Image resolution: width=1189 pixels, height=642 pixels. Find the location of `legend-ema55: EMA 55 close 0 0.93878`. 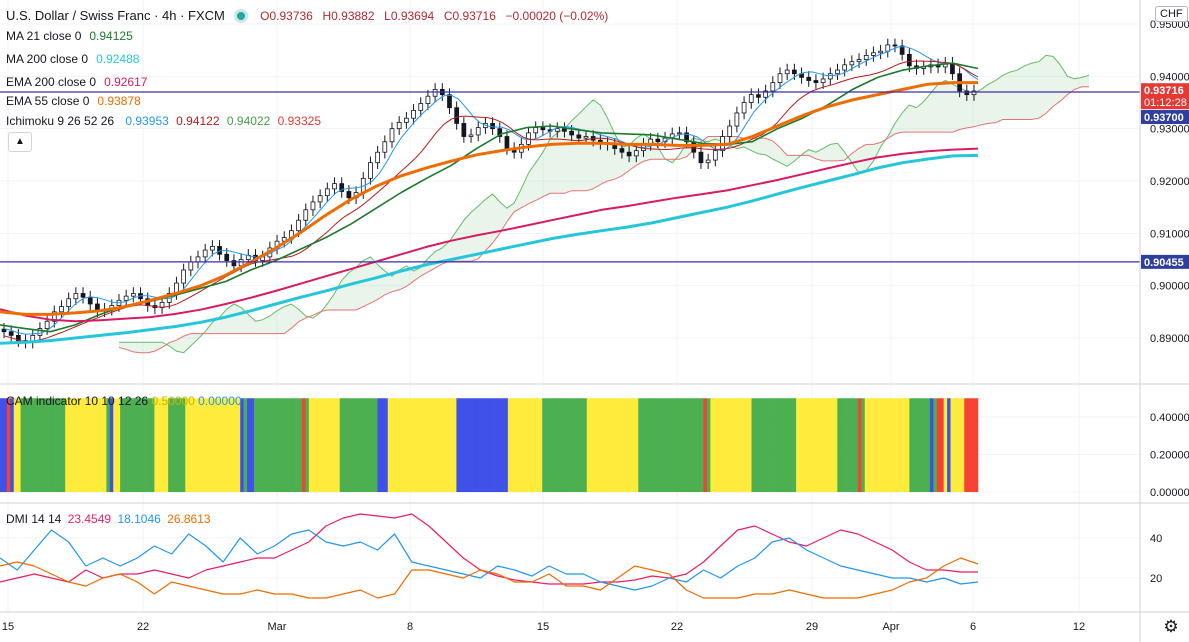

legend-ema55: EMA 55 close 0 0.93878 is located at coordinates (73, 101).